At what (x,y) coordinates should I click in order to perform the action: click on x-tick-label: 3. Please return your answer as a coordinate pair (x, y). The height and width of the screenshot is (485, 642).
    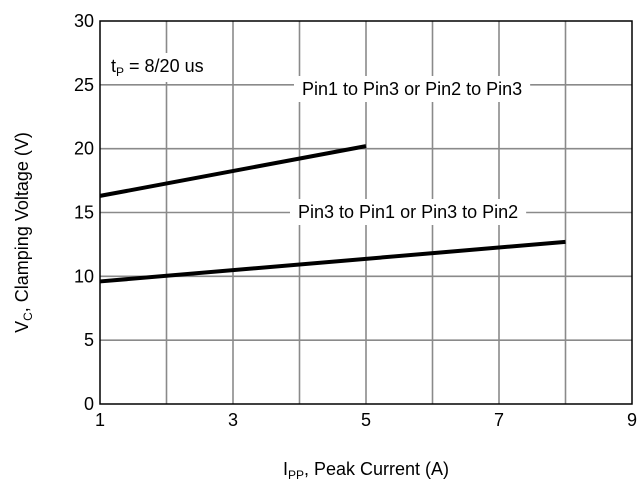
    Looking at the image, I should click on (233, 420).